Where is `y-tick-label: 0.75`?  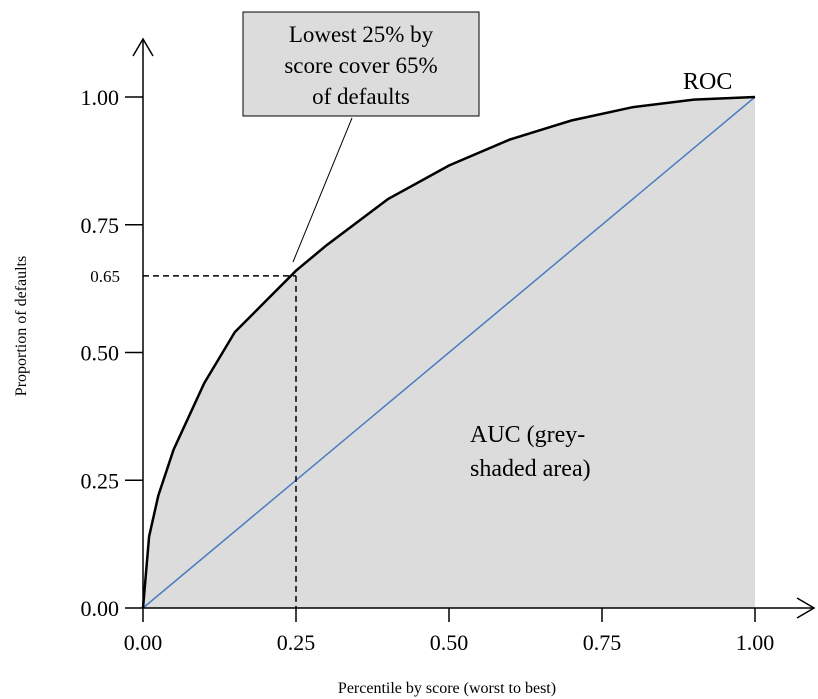
y-tick-label: 0.75 is located at coordinates (100, 225).